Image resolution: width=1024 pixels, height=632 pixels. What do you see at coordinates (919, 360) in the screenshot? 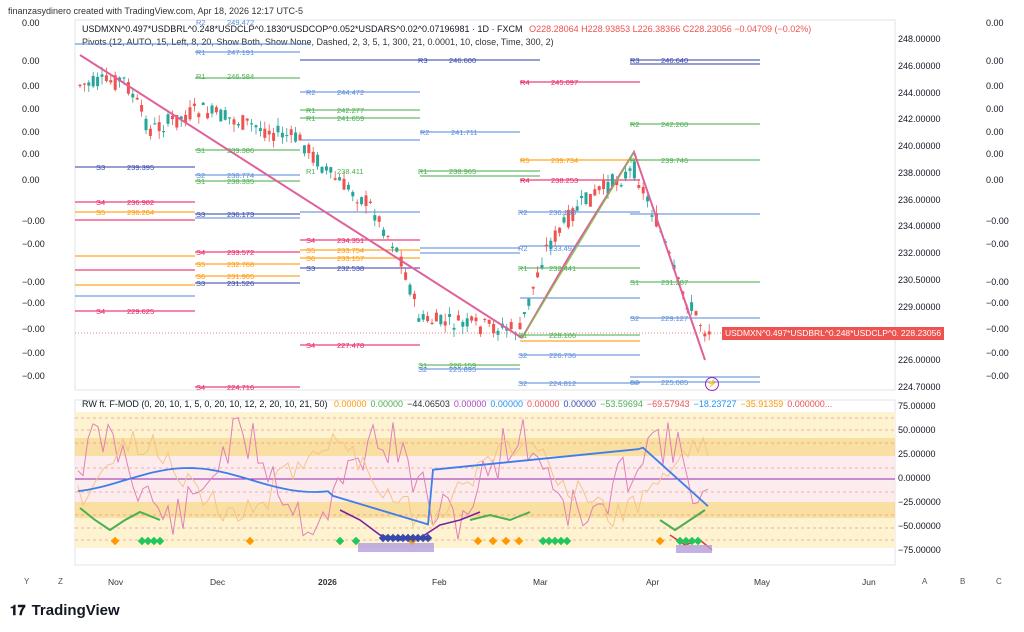
I see `price-tick-label: 226.00000` at bounding box center [919, 360].